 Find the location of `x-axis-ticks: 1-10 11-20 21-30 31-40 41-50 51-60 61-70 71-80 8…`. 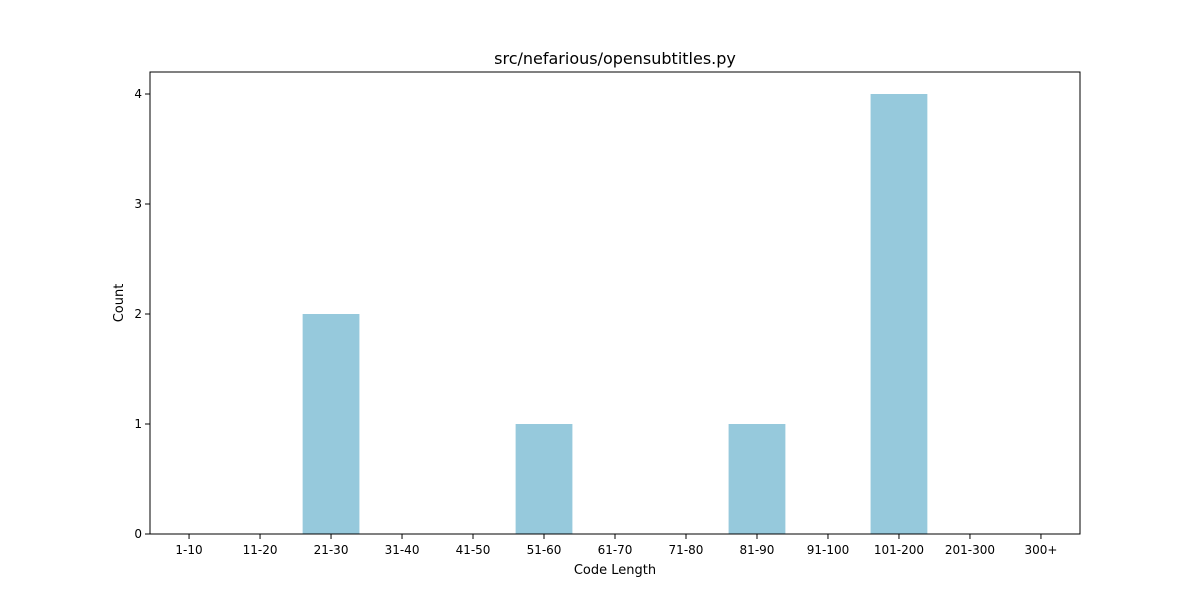

x-axis-ticks: 1-10 11-20 21-30 31-40 41-50 51-60 61-70 71-80 8… is located at coordinates (616, 545).